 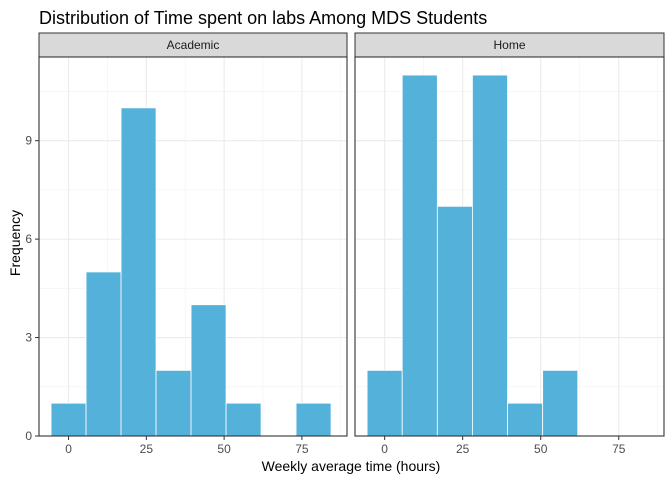 What do you see at coordinates (28, 141) in the screenshot?
I see `y-tick-label: 9` at bounding box center [28, 141].